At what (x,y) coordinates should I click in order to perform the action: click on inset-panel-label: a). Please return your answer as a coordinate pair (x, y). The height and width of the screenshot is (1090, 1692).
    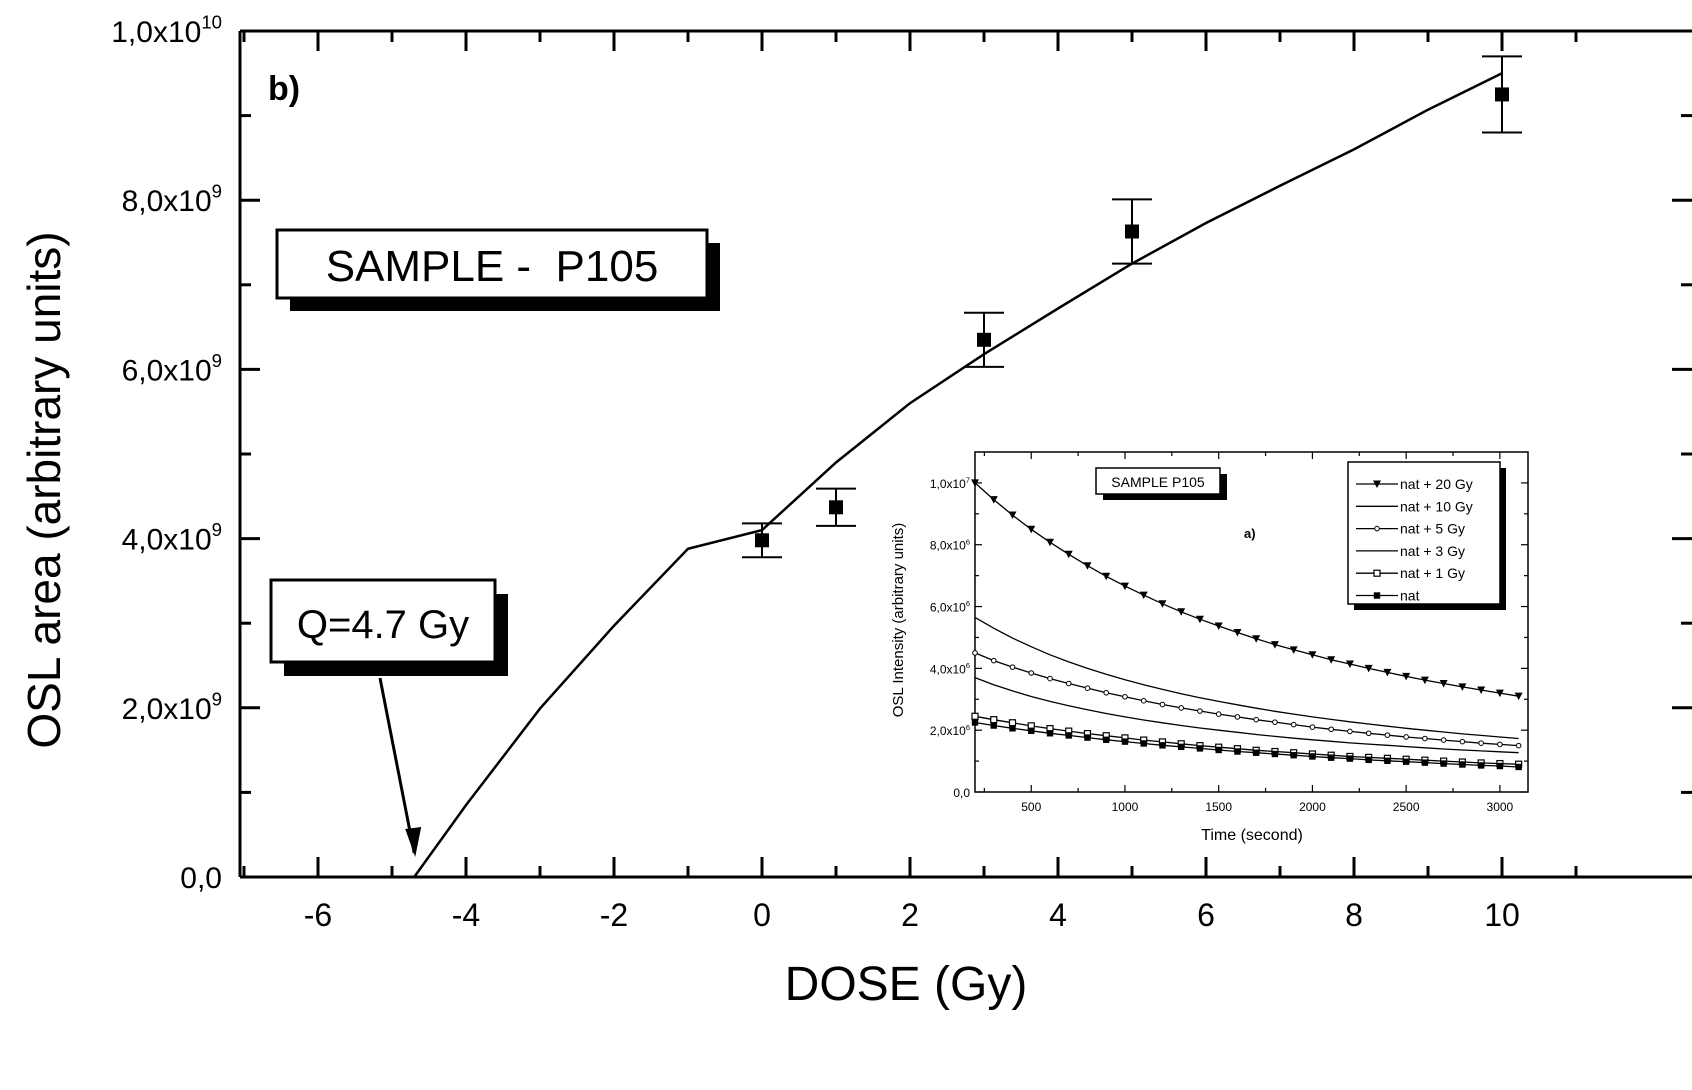
    Looking at the image, I should click on (1250, 533).